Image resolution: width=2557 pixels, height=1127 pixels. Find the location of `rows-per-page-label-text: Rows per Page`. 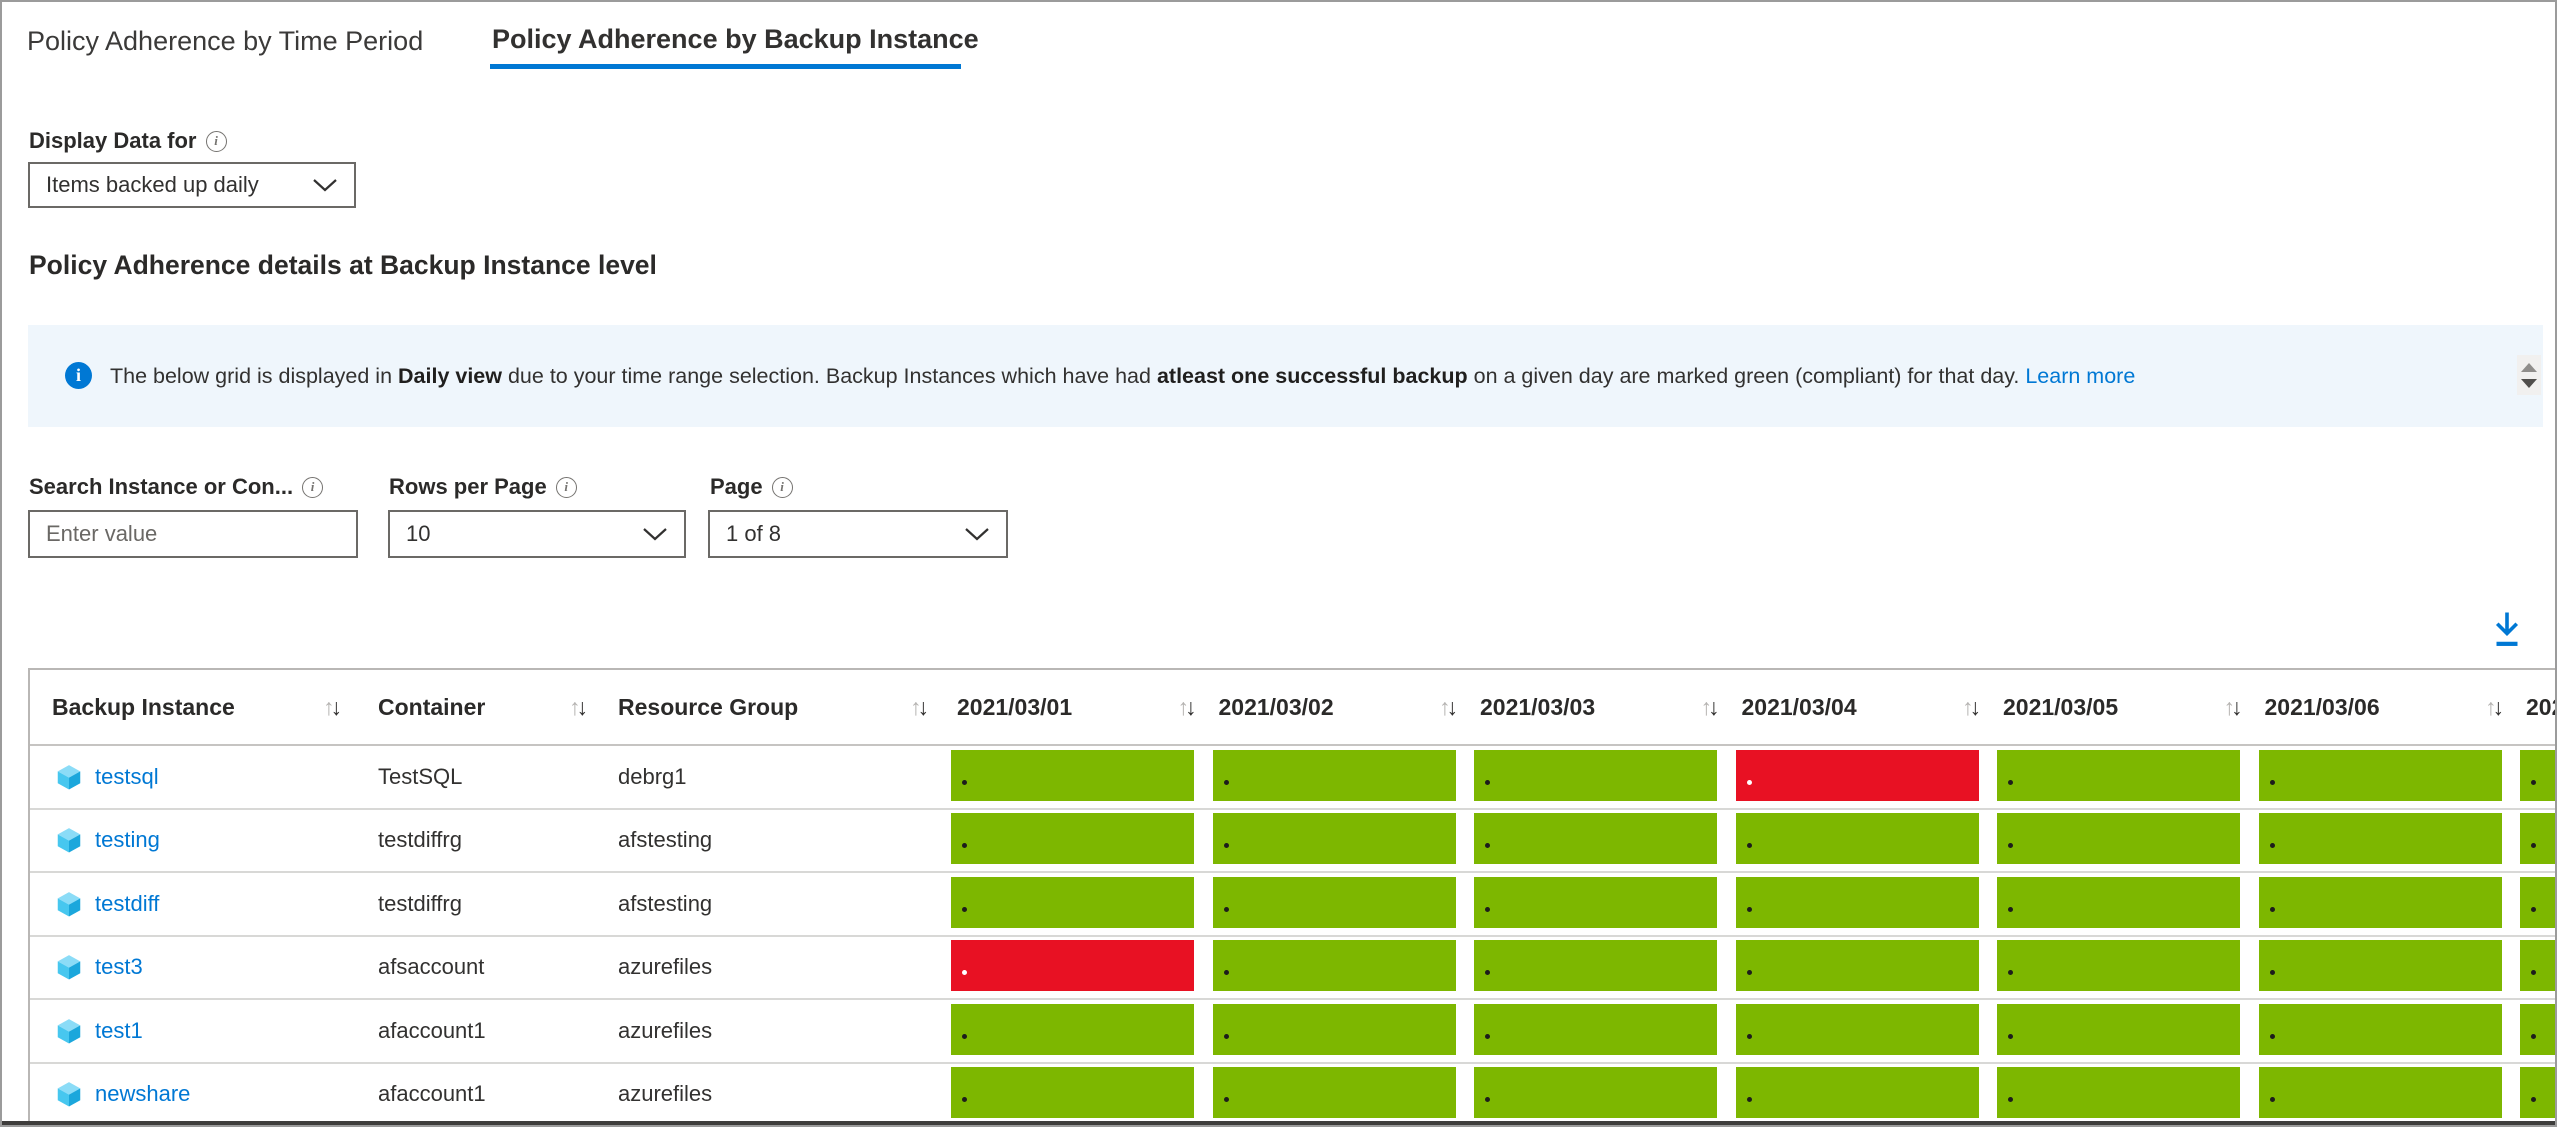

rows-per-page-label-text: Rows per Page is located at coordinates (468, 486).